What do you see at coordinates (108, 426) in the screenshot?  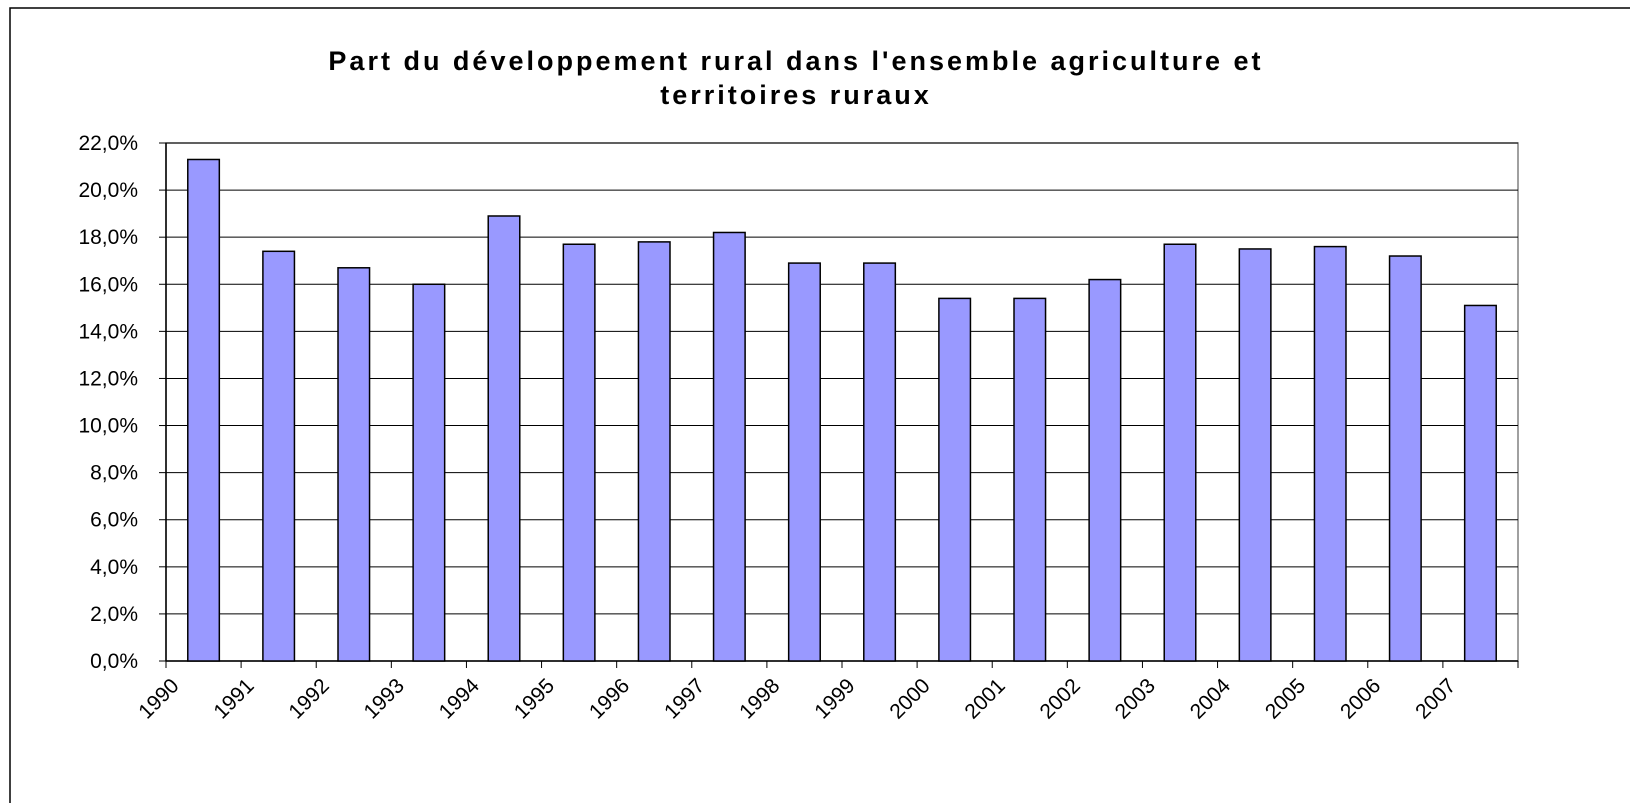 I see `y-tick-label: 10,0%` at bounding box center [108, 426].